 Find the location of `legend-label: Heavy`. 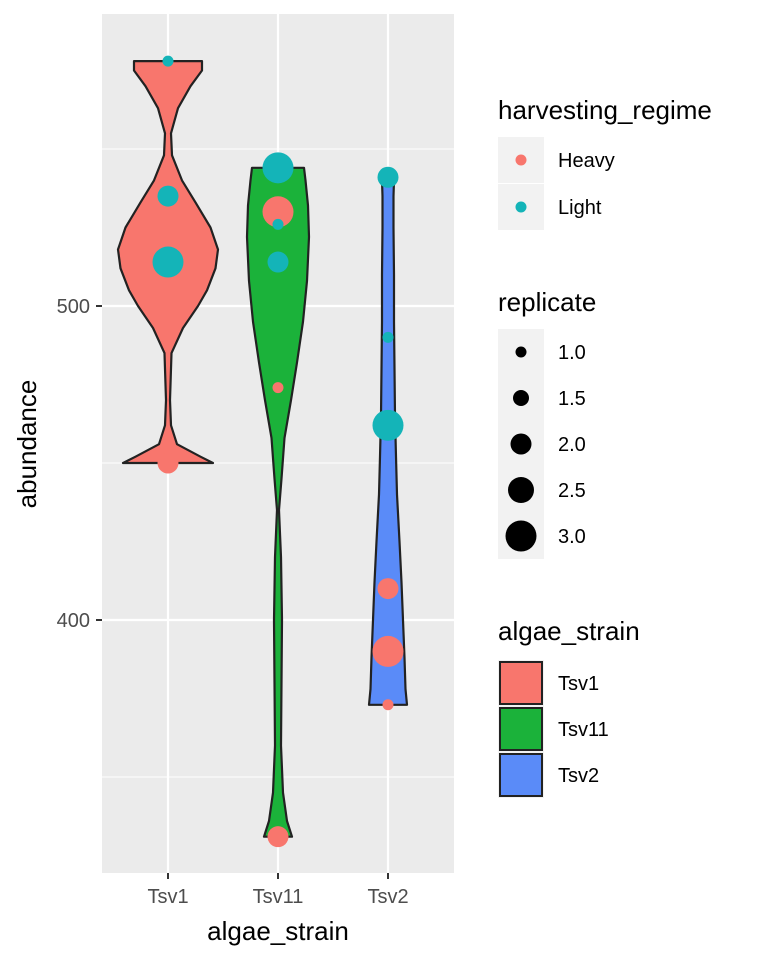

legend-label: Heavy is located at coordinates (586, 161).